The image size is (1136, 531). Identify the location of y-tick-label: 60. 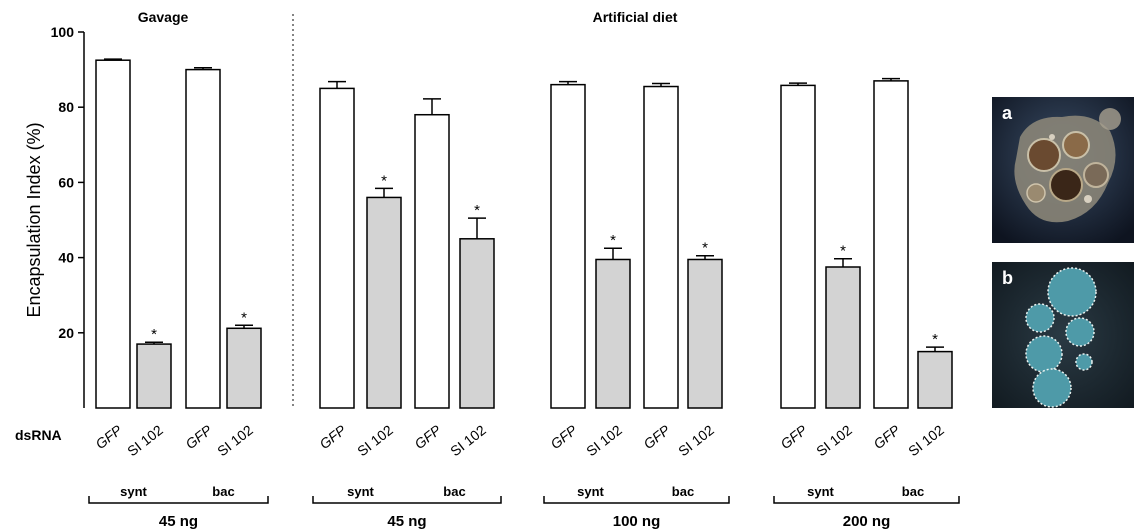
(66, 182).